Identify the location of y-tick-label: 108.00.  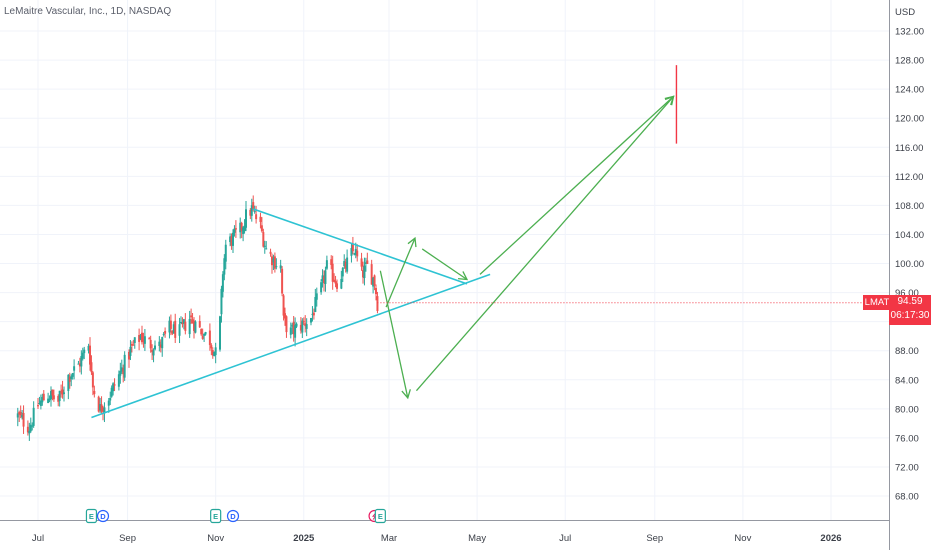
(909, 206).